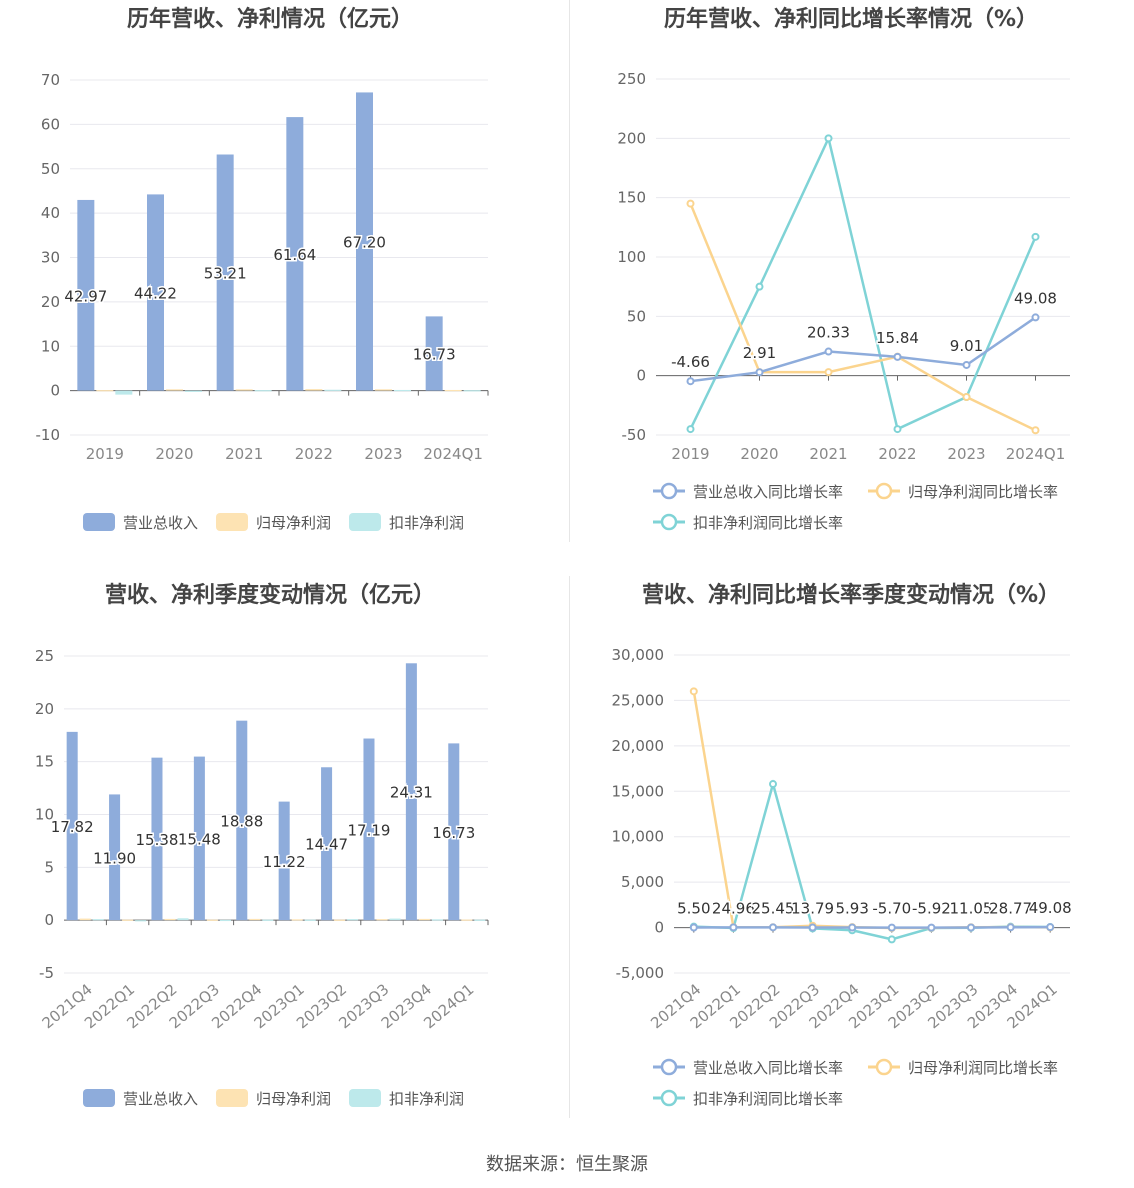 This screenshot has height=1188, width=1134. What do you see at coordinates (828, 454) in the screenshot?
I see `x-tick-label: 2021` at bounding box center [828, 454].